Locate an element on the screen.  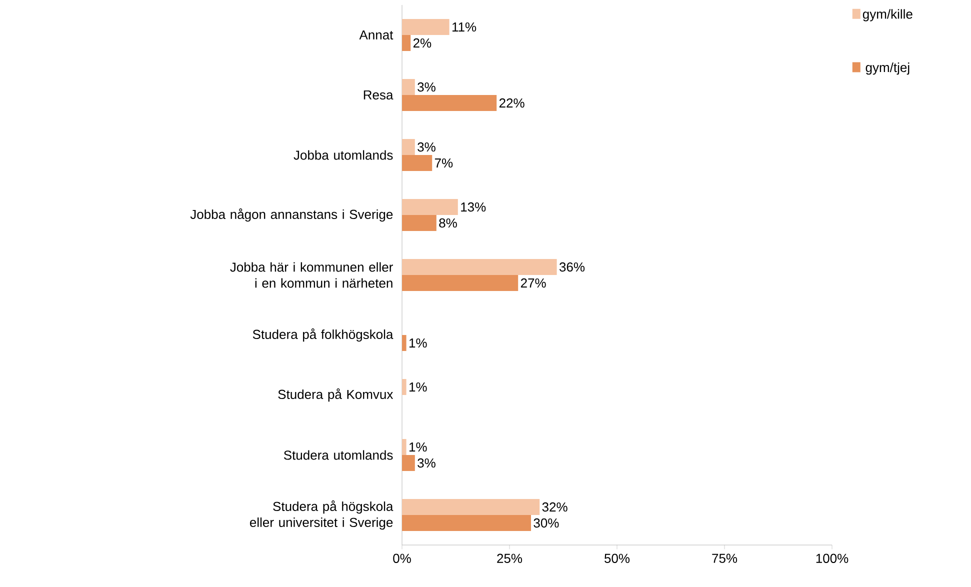
y-tick-label: Jobba utomlands is located at coordinates (343, 155).